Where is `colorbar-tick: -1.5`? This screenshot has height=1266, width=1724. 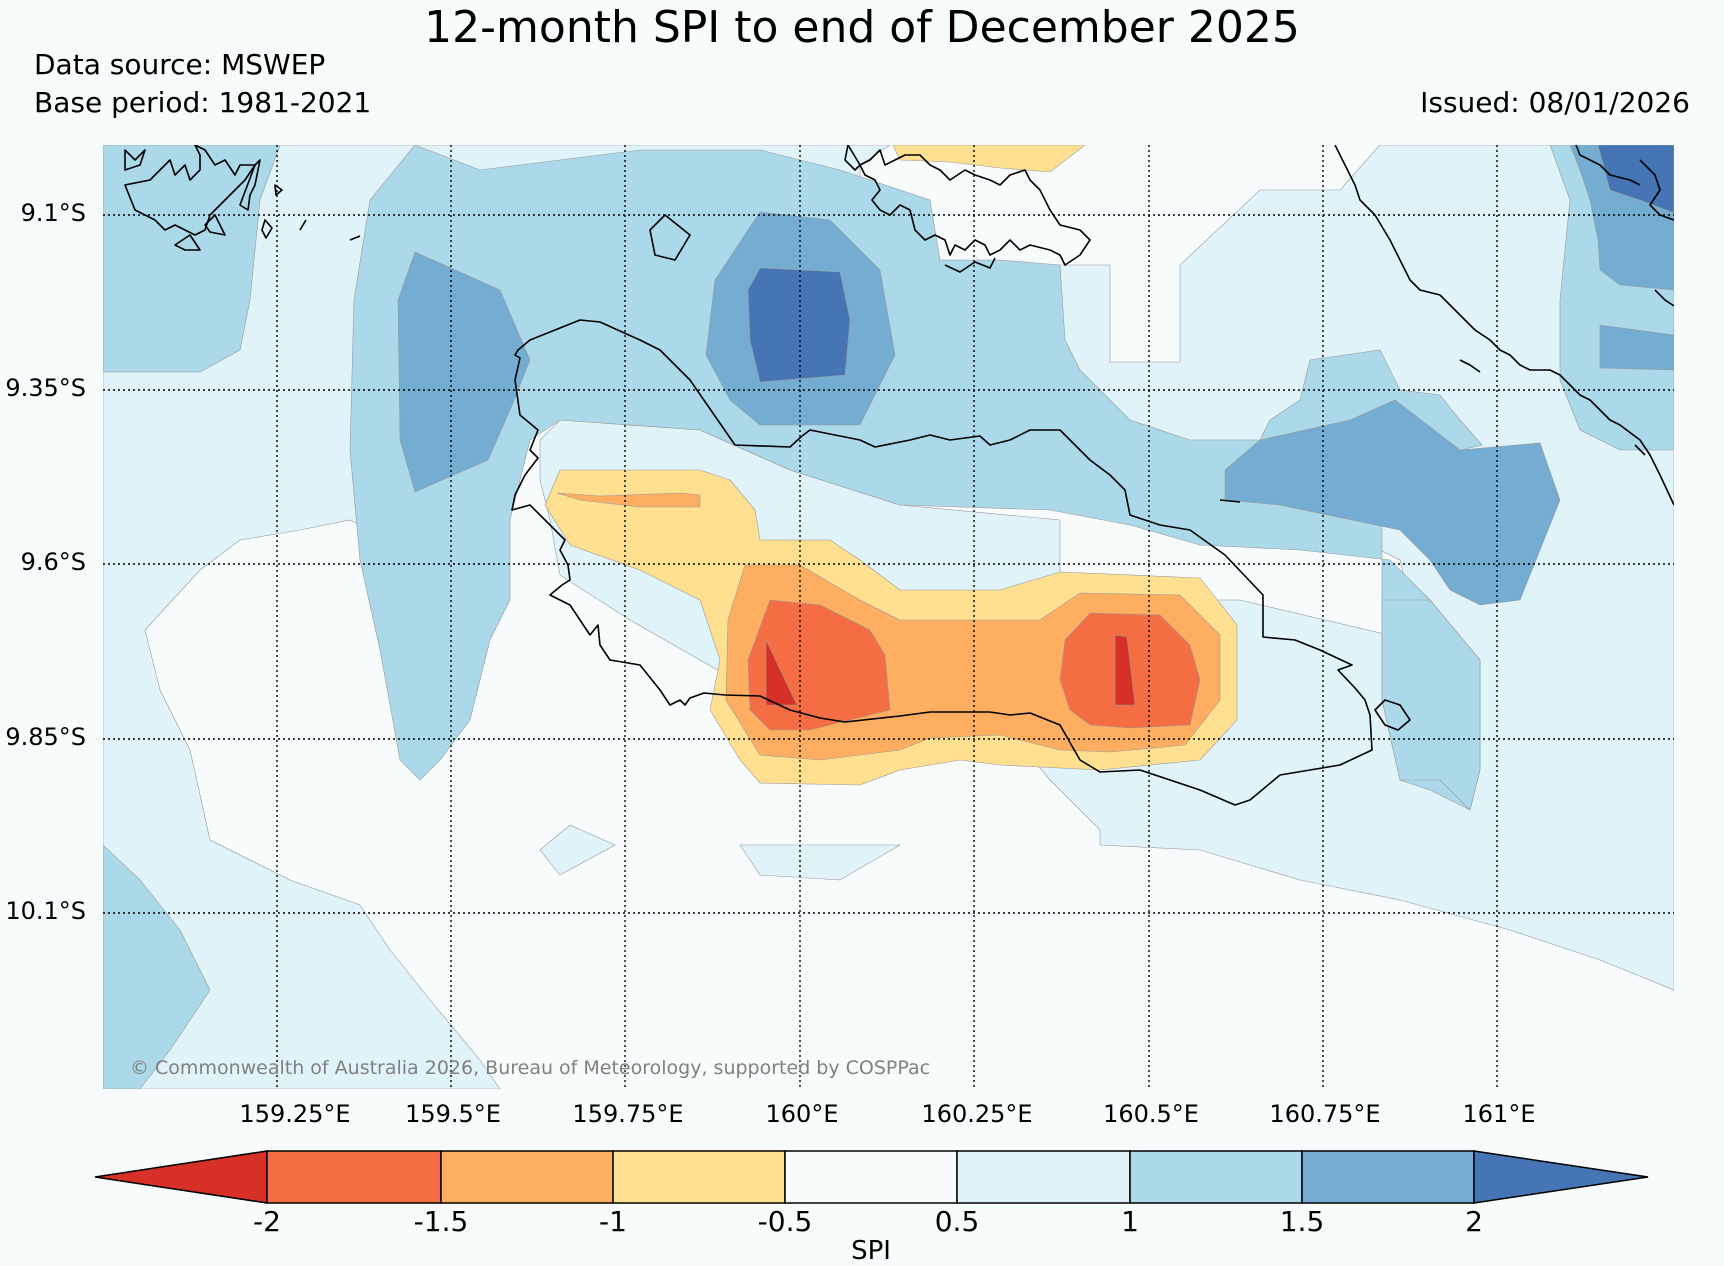 colorbar-tick: -1.5 is located at coordinates (441, 1221).